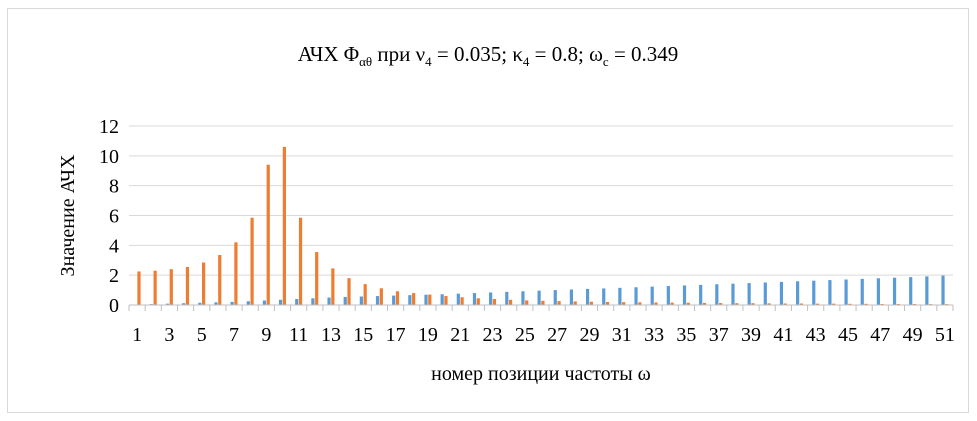  I want to click on y-tick-label: 0, so click(114, 306).